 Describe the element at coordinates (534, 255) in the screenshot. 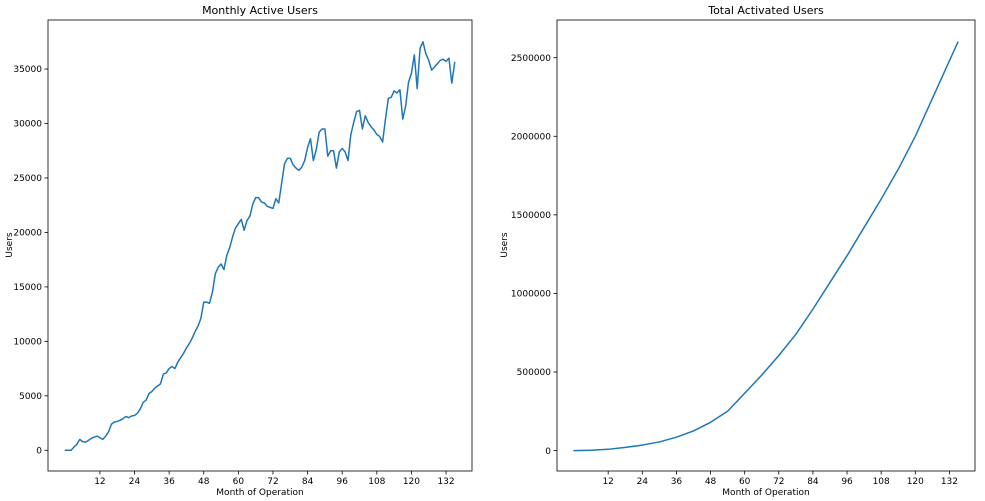

I see `y-ticks: 0 500000 1000000 1500000 2000000 2500000` at that location.